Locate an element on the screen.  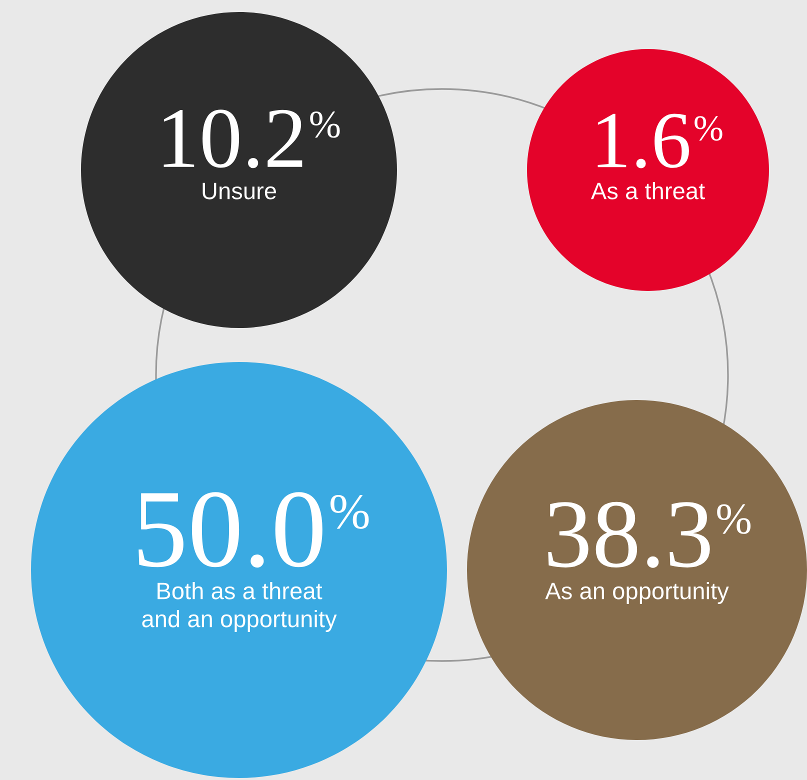
category-label: Unsure is located at coordinates (239, 191).